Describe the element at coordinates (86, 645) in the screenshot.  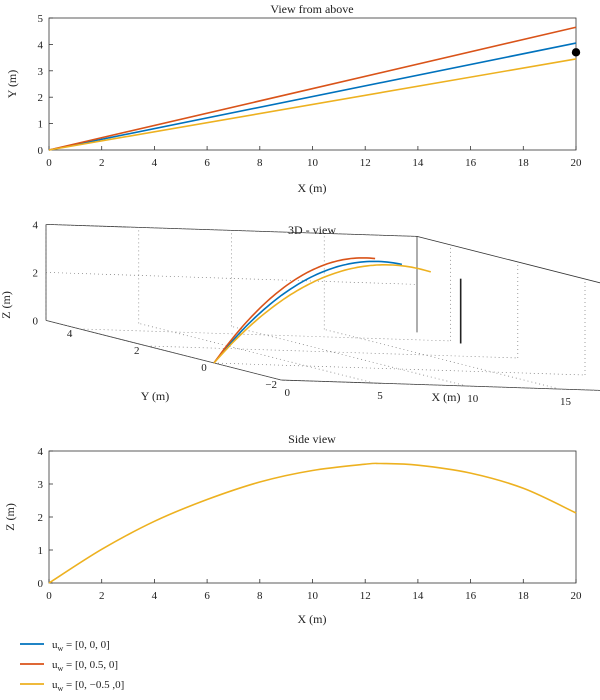
I see `legend-label-value: = [0, 0, 0]` at that location.